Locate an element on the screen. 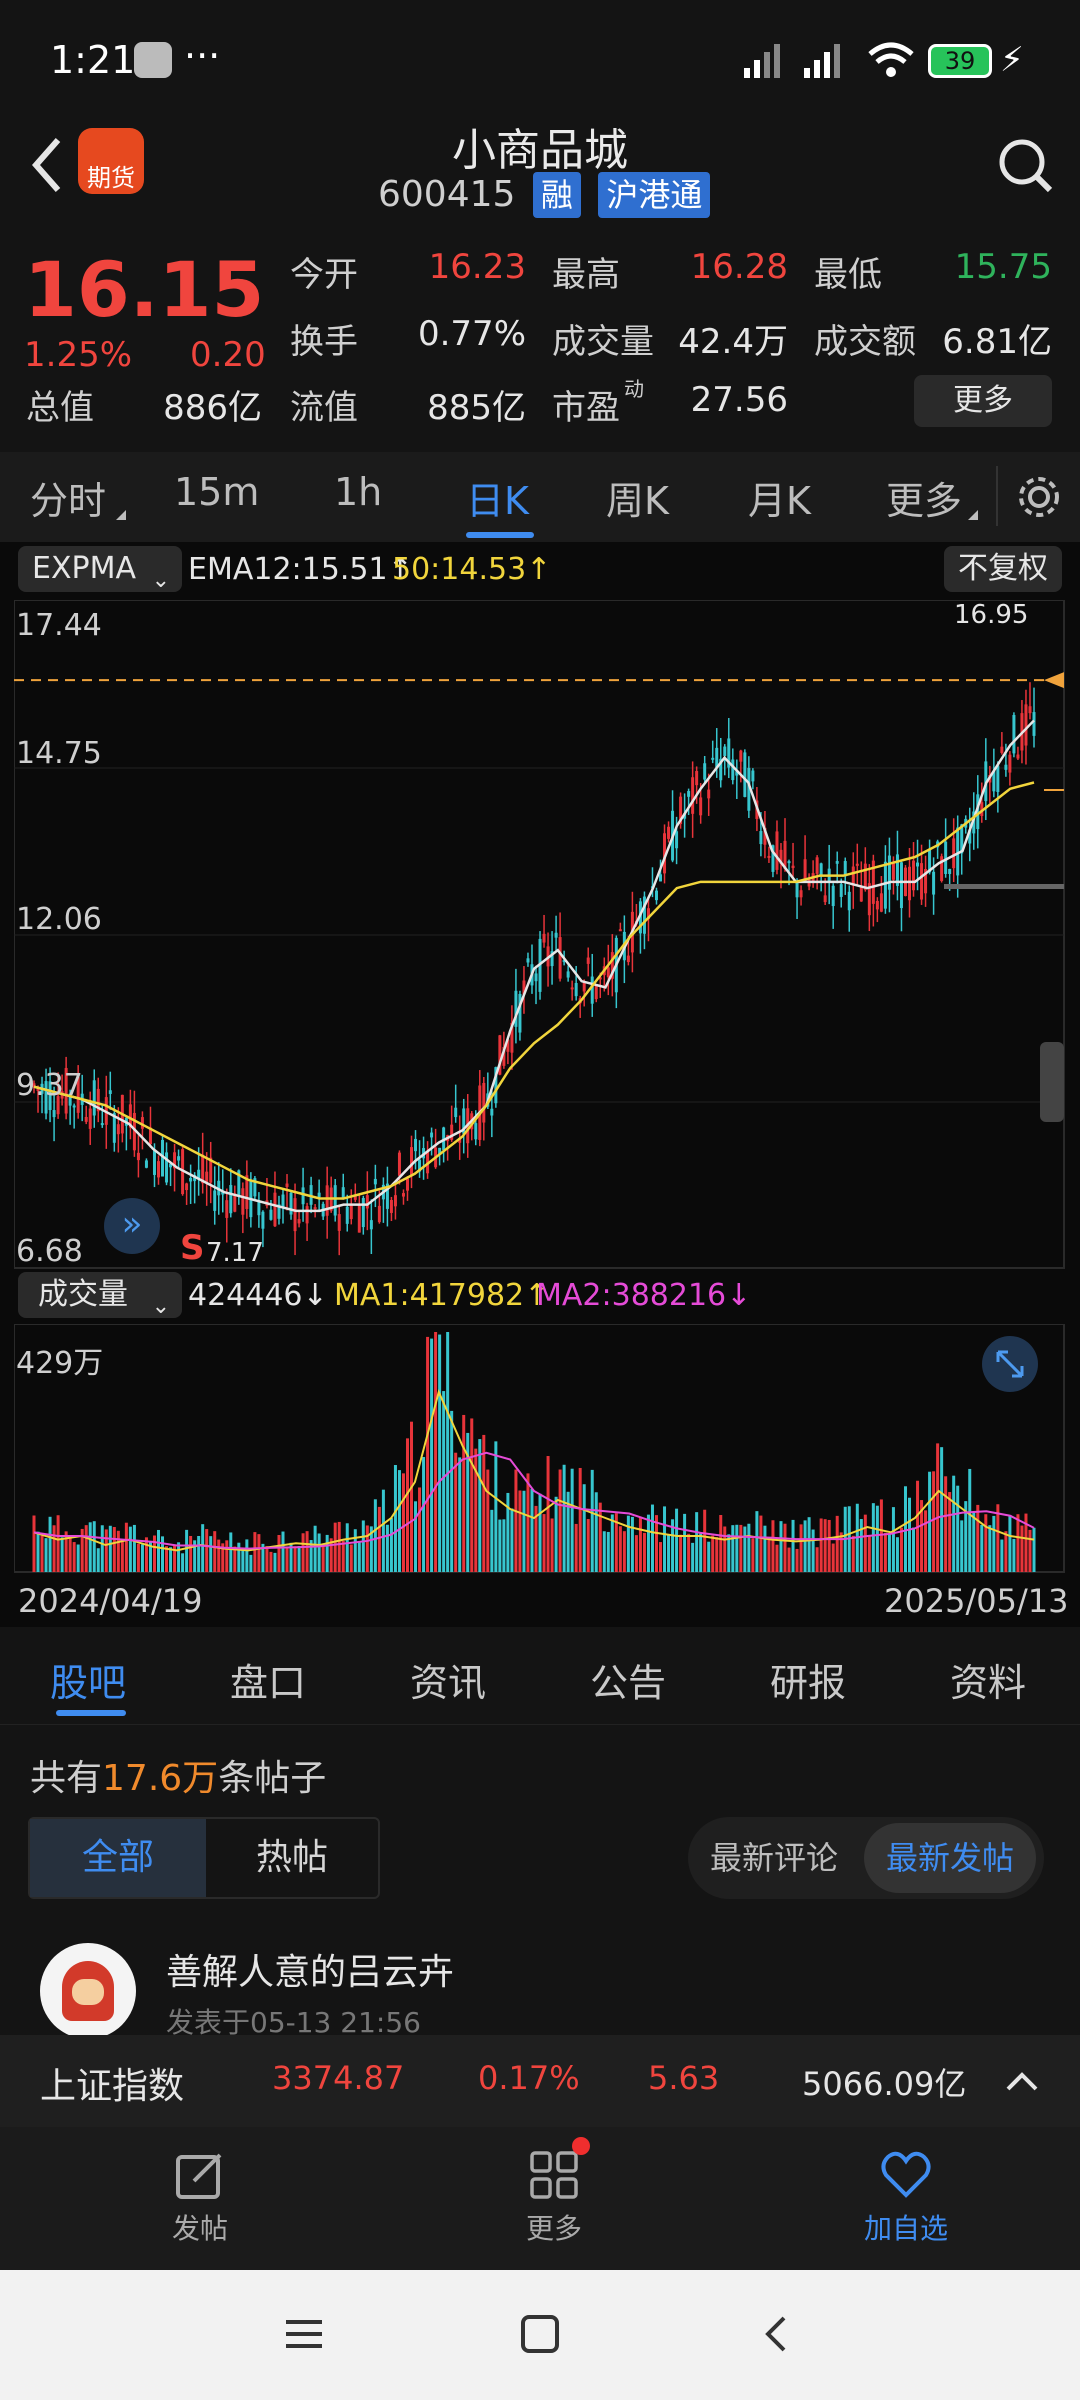  tab-order-book: 盘口 is located at coordinates (268, 1683).